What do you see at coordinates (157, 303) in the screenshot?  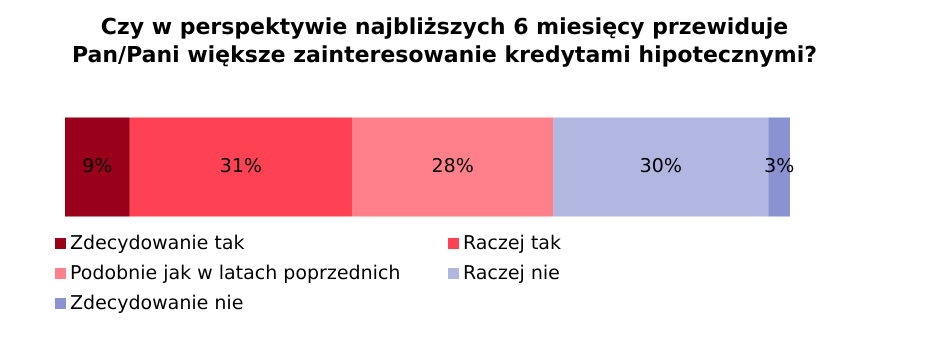 I see `legend-label: Zdecydowanie nie` at bounding box center [157, 303].